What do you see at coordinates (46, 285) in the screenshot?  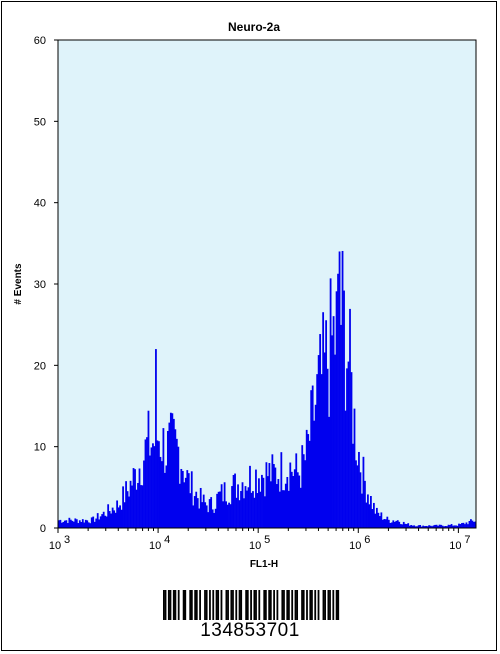 I see `y-axis: 0 10 20 30 40 50 60` at bounding box center [46, 285].